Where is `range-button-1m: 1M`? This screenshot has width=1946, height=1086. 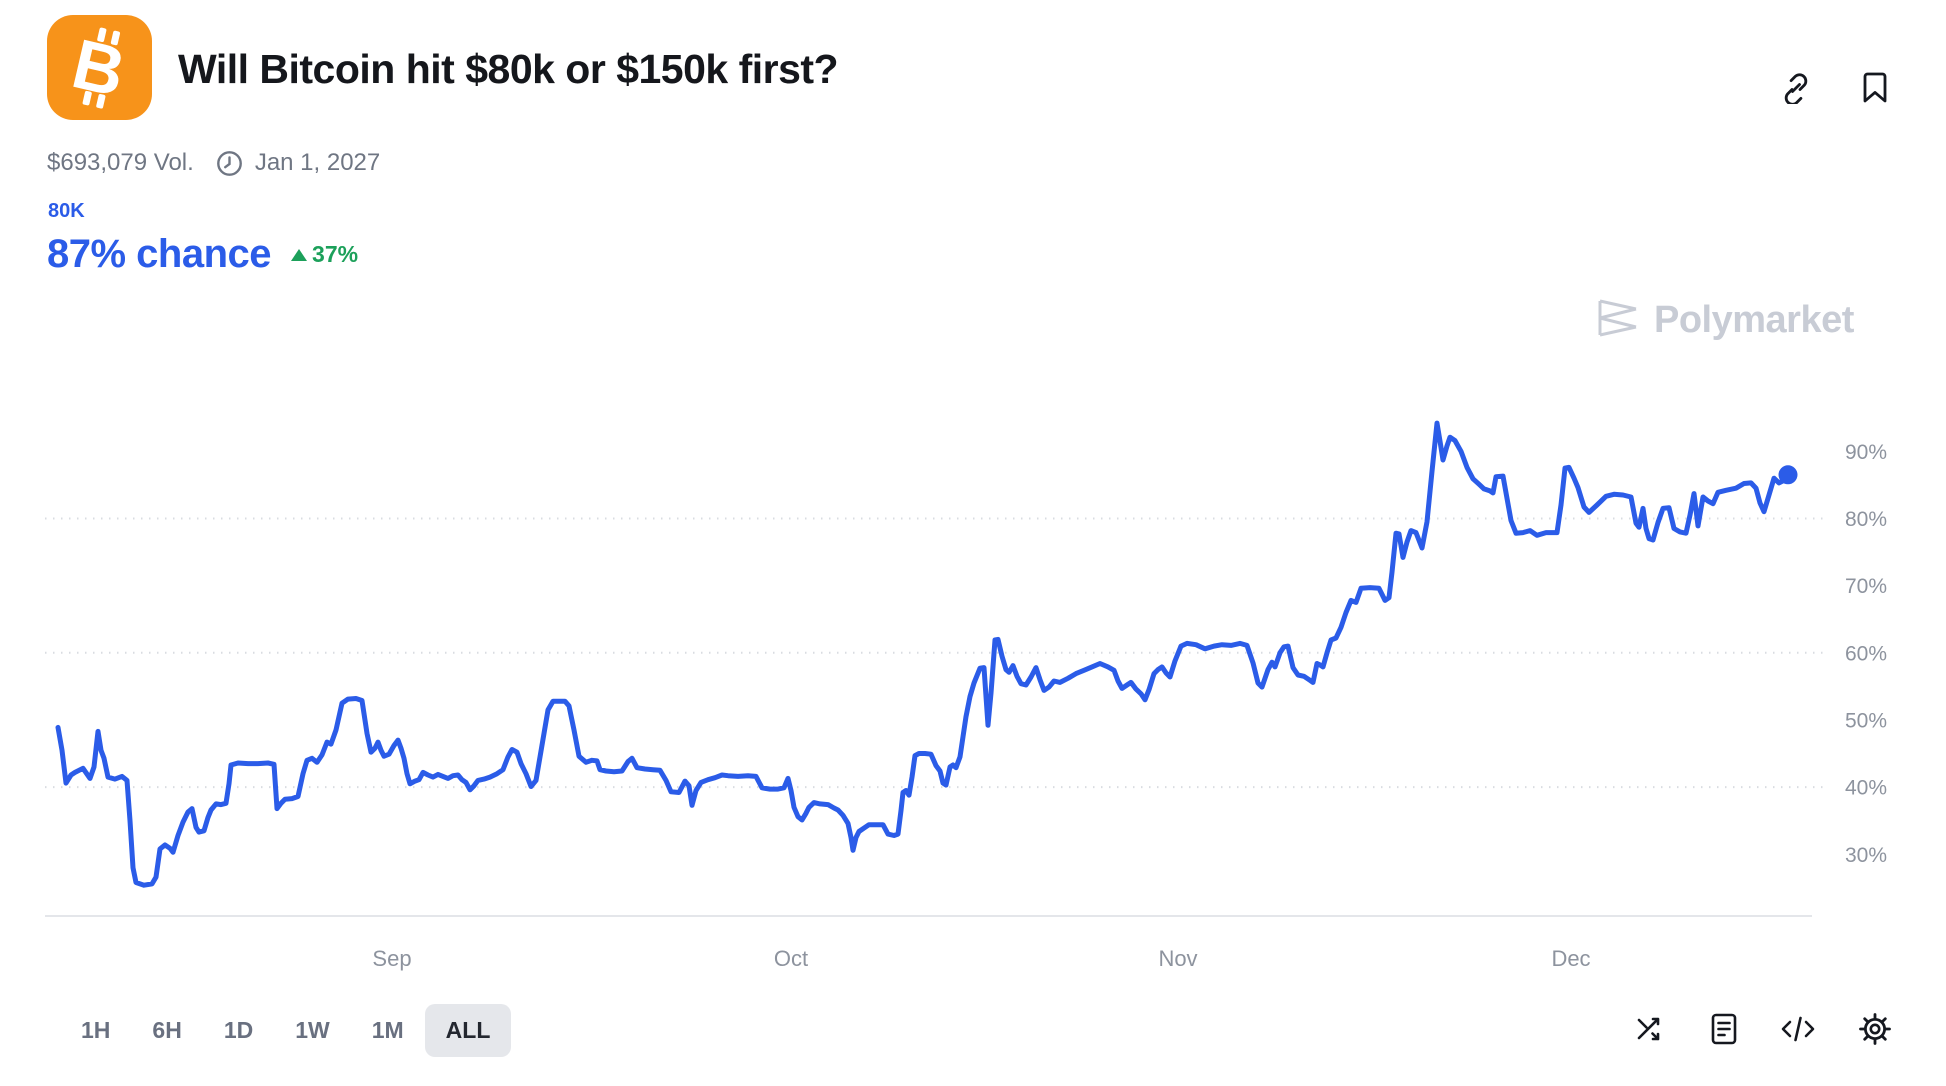 range-button-1m: 1M is located at coordinates (387, 1030).